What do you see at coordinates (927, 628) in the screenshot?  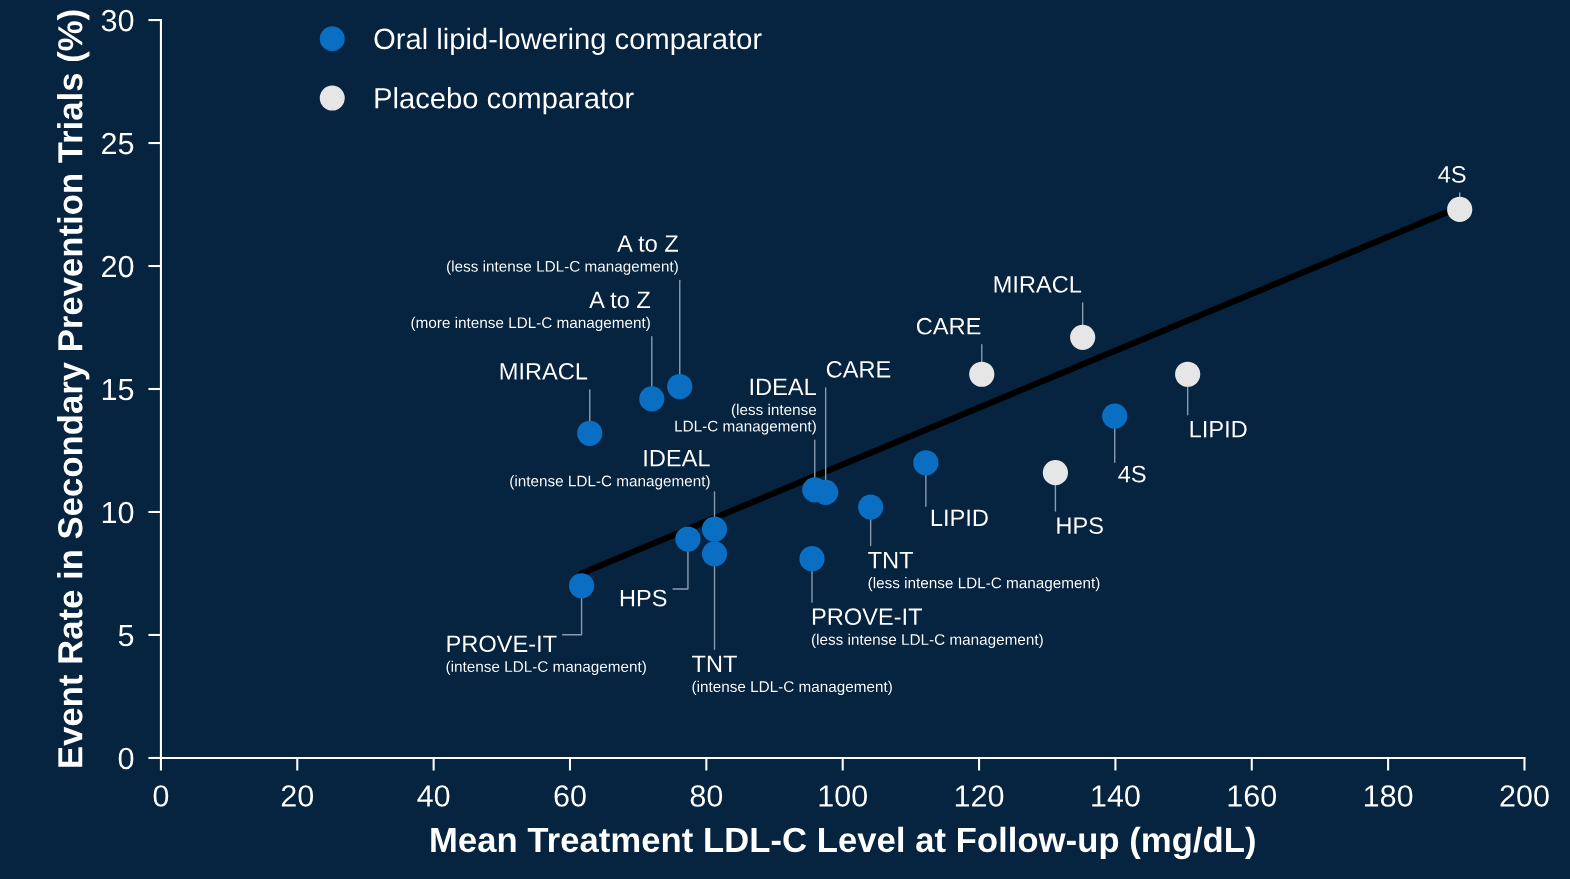 I see `annotation: PROVE-IT (less intense LDL-C management)` at bounding box center [927, 628].